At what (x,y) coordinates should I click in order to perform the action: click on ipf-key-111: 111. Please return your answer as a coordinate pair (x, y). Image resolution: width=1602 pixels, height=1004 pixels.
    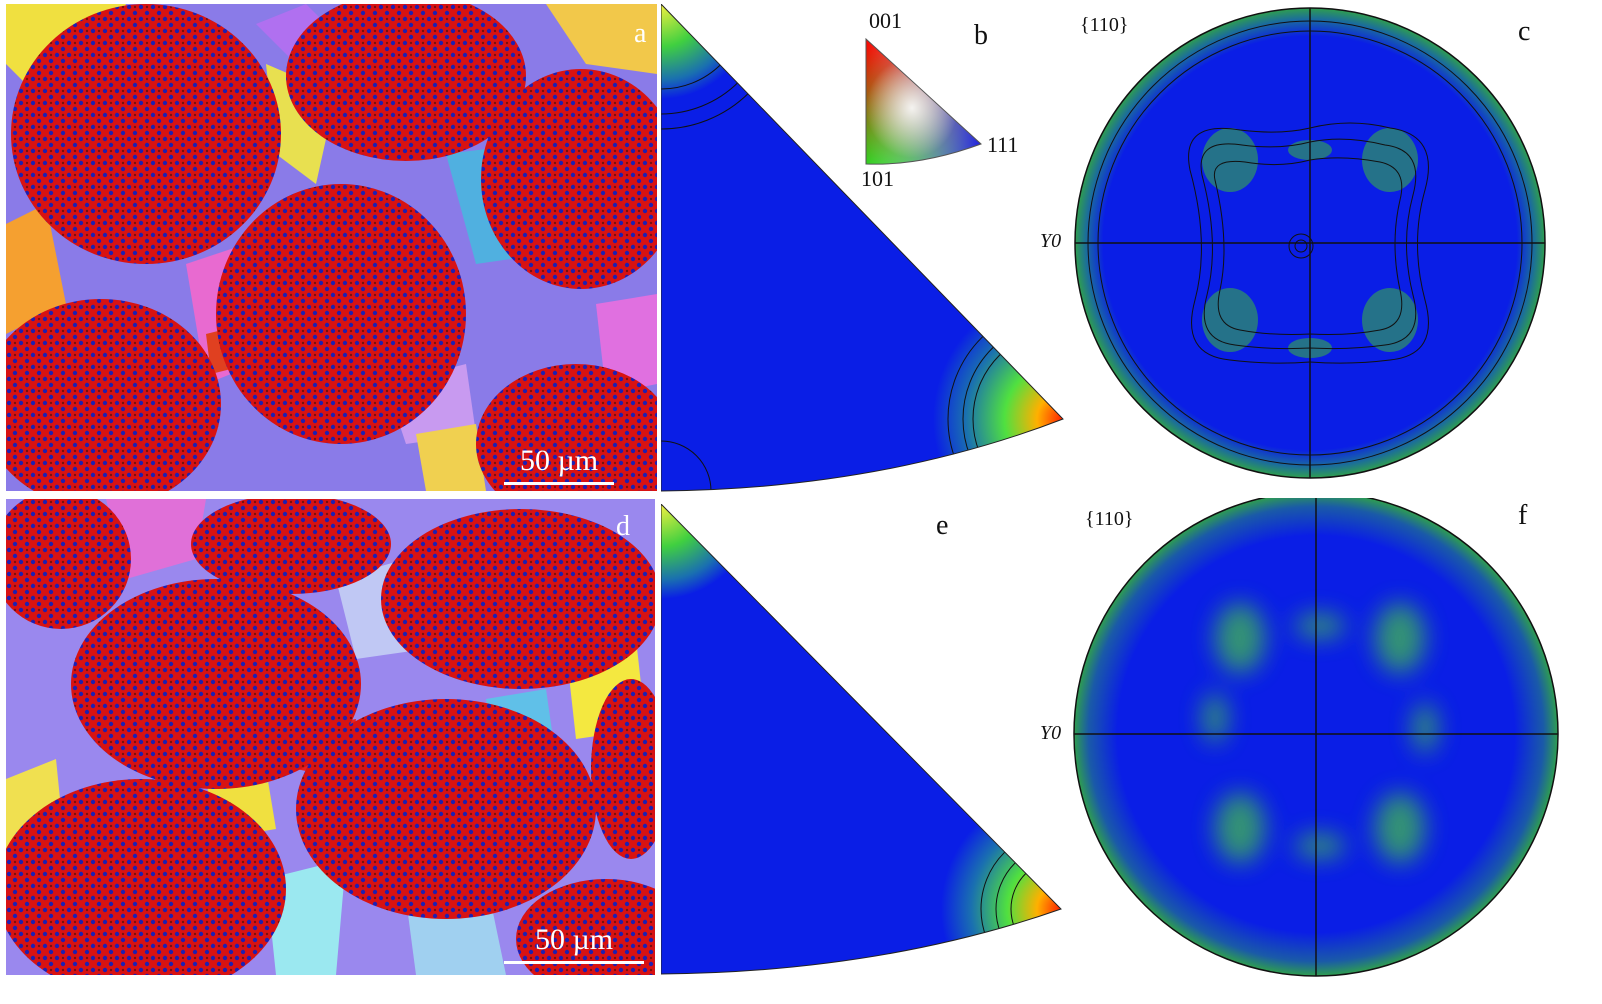
    Looking at the image, I should click on (1003, 144).